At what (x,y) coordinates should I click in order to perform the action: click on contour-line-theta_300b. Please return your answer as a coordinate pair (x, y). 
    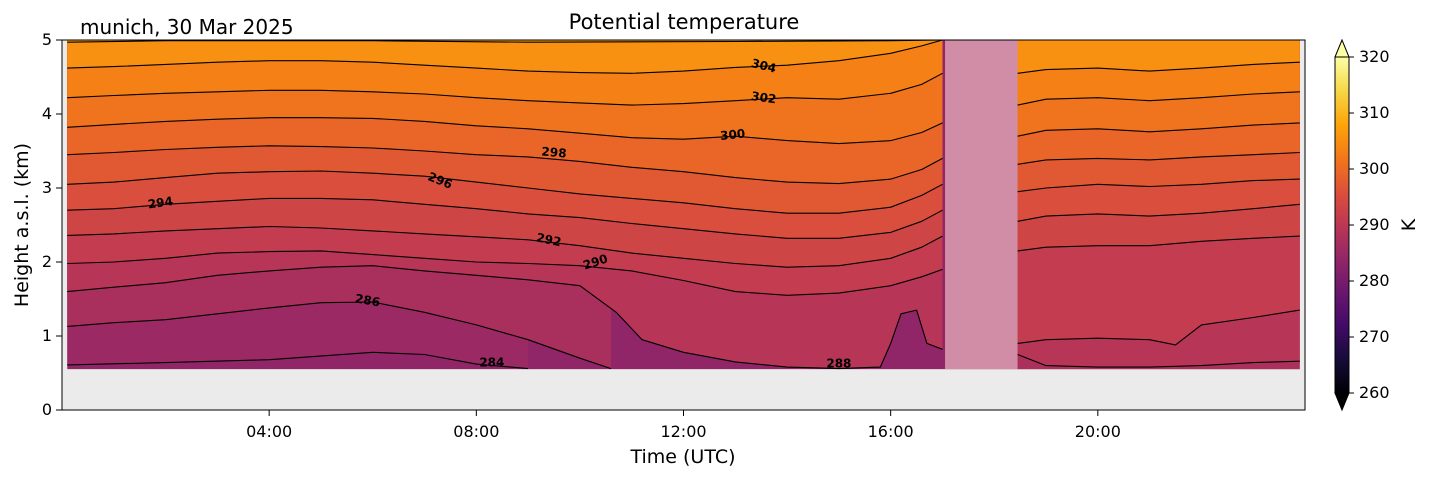
    Looking at the image, I should click on (1158, 129).